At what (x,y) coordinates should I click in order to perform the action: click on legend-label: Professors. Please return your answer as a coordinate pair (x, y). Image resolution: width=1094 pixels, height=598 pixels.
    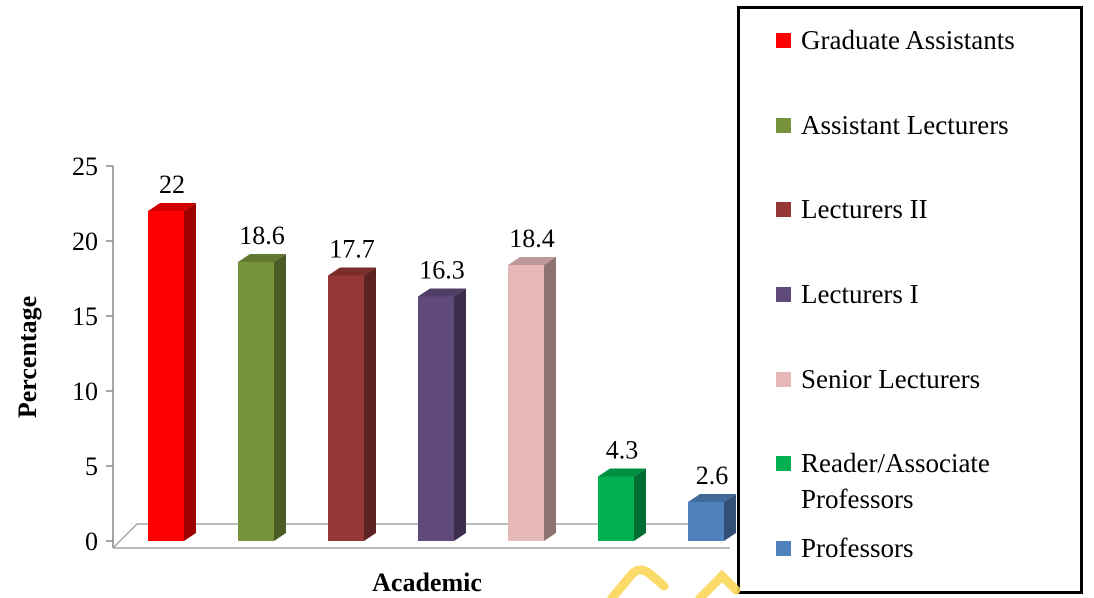
    Looking at the image, I should click on (857, 548).